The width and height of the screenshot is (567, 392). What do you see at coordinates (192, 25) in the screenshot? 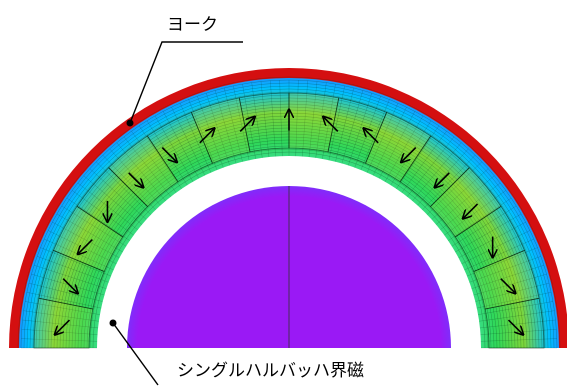
I see `yoke-label: ヨーク` at bounding box center [192, 25].